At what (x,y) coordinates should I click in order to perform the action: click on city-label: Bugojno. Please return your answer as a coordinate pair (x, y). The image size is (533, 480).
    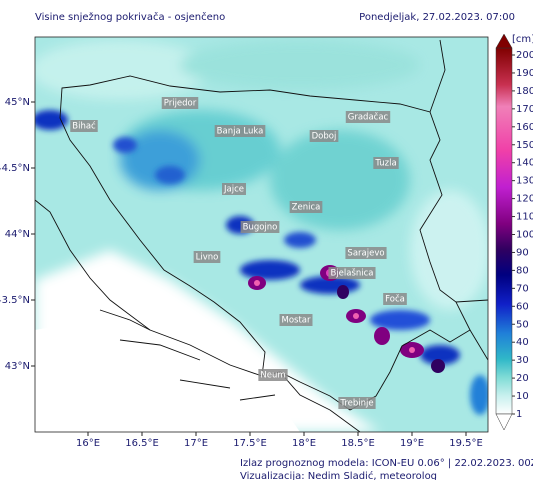
    Looking at the image, I should click on (260, 228).